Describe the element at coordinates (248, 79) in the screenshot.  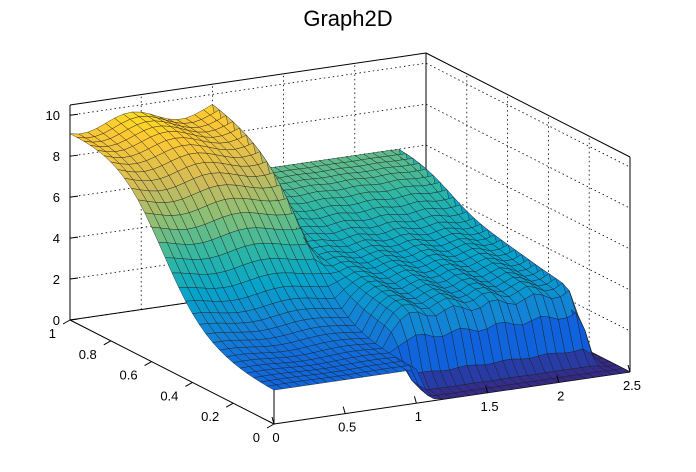
I see `frame-edge-top-back` at that location.